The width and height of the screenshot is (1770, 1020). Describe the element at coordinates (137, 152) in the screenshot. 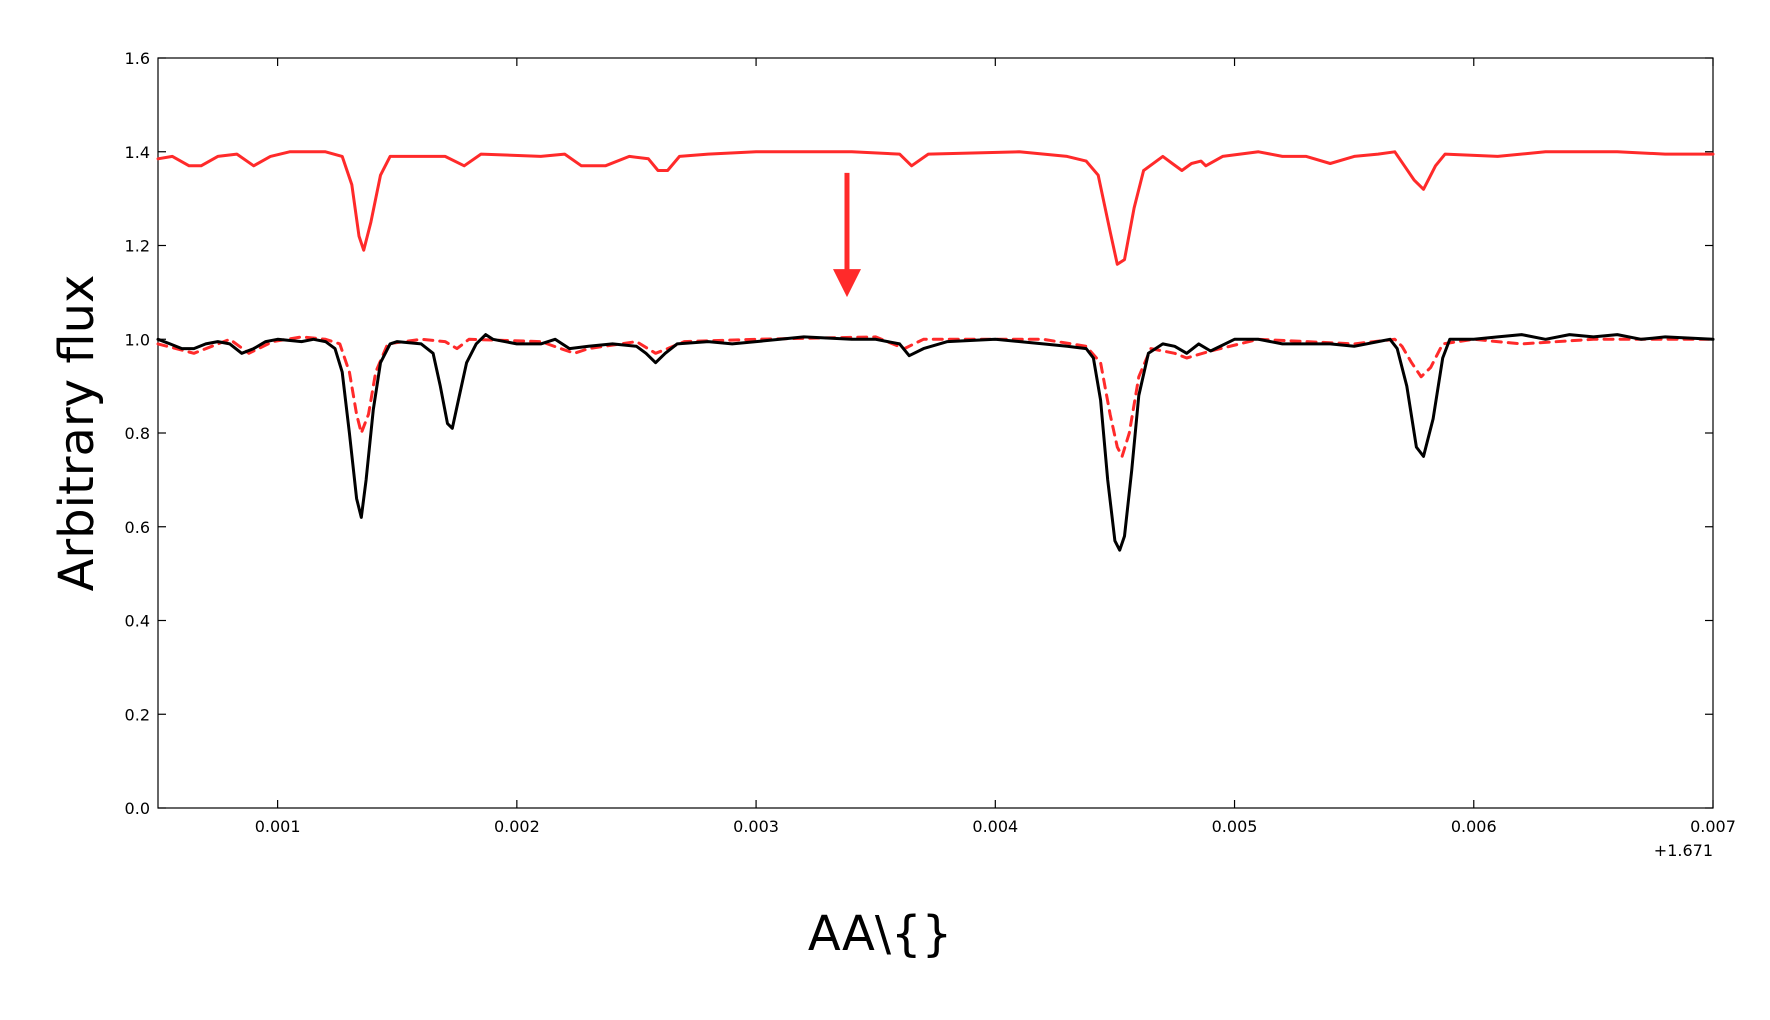

I see `y-tick-label: 1.4` at that location.